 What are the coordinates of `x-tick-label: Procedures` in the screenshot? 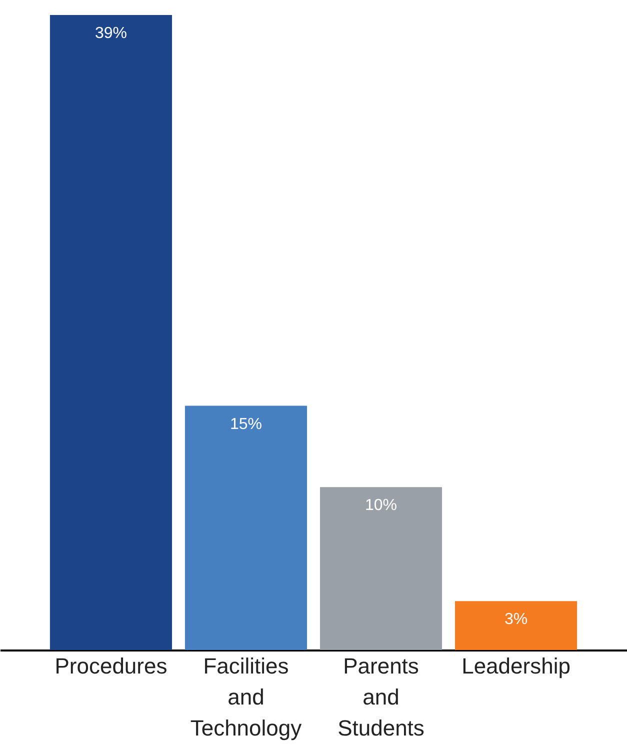 It's located at (111, 666).